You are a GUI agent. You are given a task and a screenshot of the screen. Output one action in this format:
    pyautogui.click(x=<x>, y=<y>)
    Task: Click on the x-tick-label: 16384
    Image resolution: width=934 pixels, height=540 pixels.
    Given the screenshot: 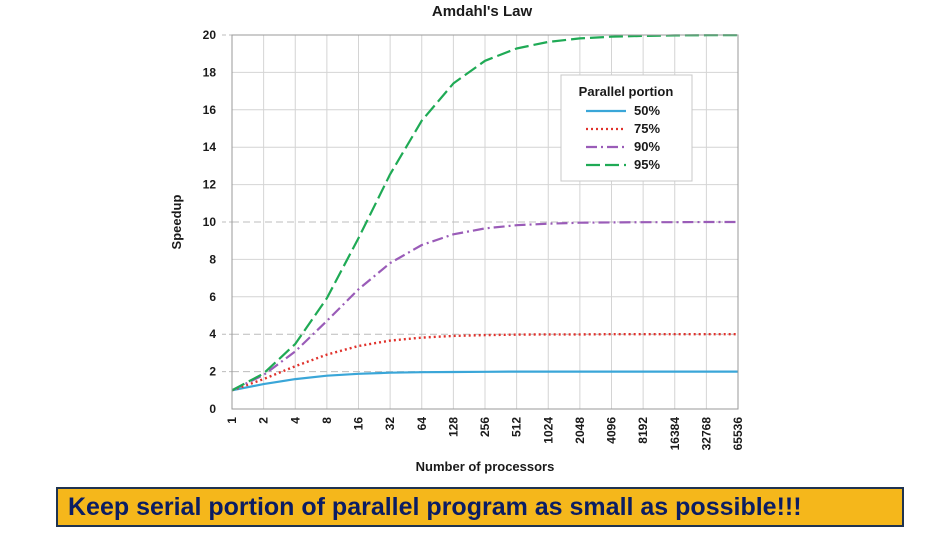 What is the action you would take?
    pyautogui.click(x=675, y=434)
    